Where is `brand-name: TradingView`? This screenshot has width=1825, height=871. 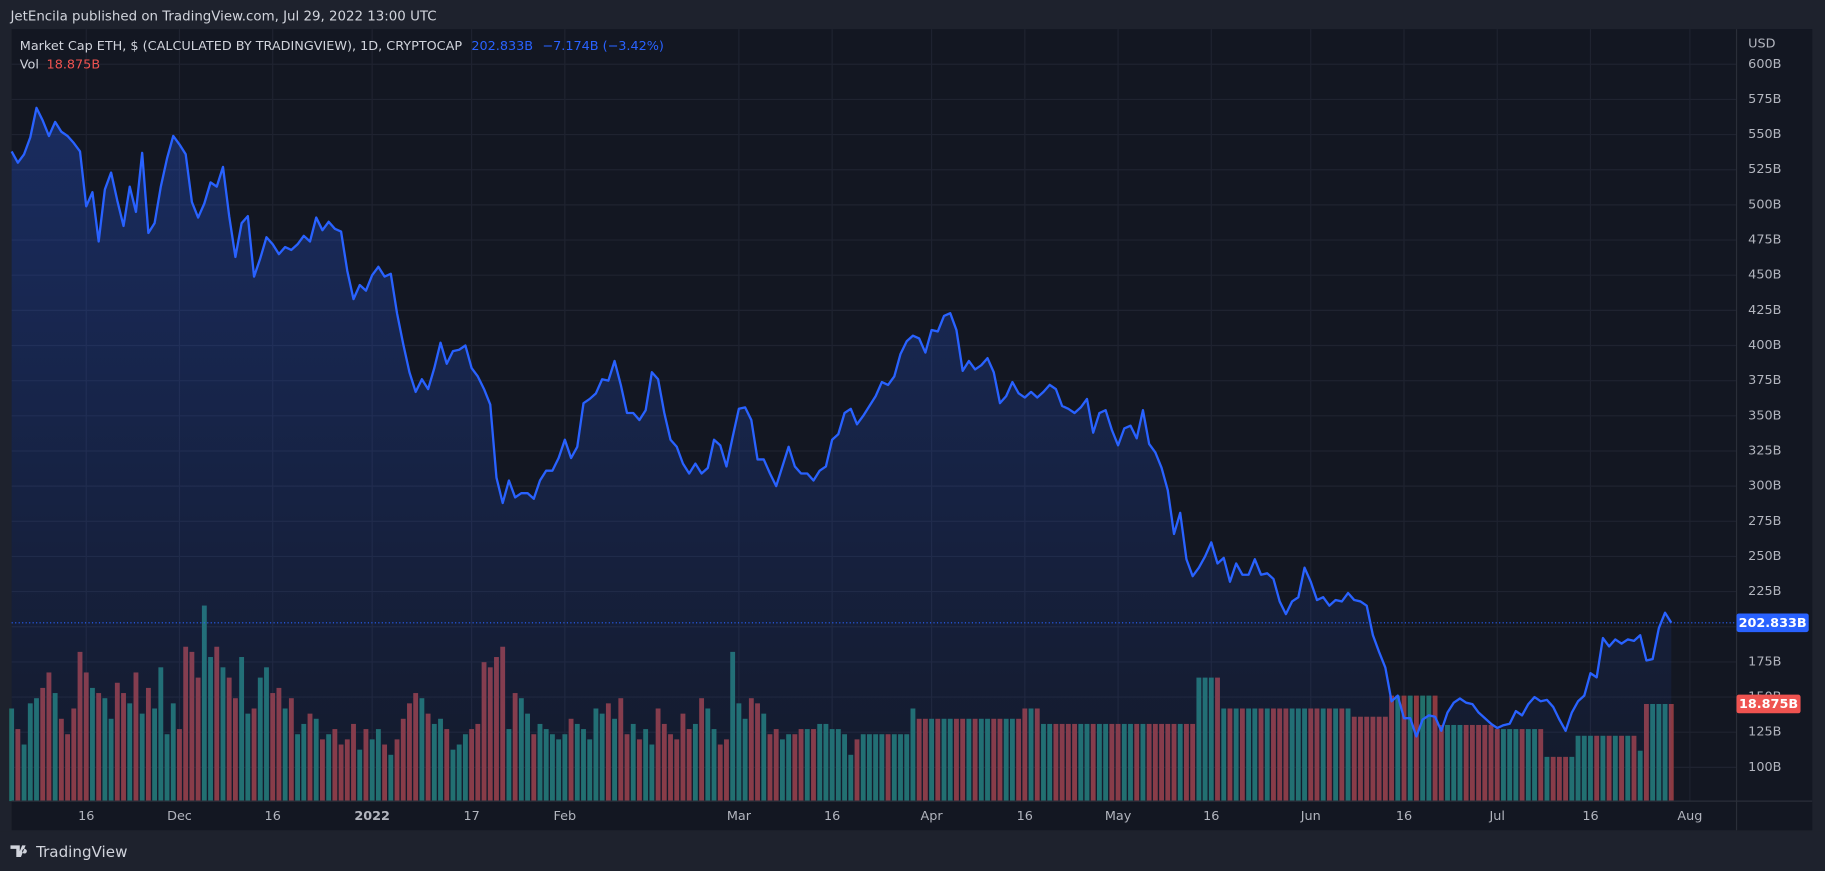 brand-name: TradingView is located at coordinates (81, 852).